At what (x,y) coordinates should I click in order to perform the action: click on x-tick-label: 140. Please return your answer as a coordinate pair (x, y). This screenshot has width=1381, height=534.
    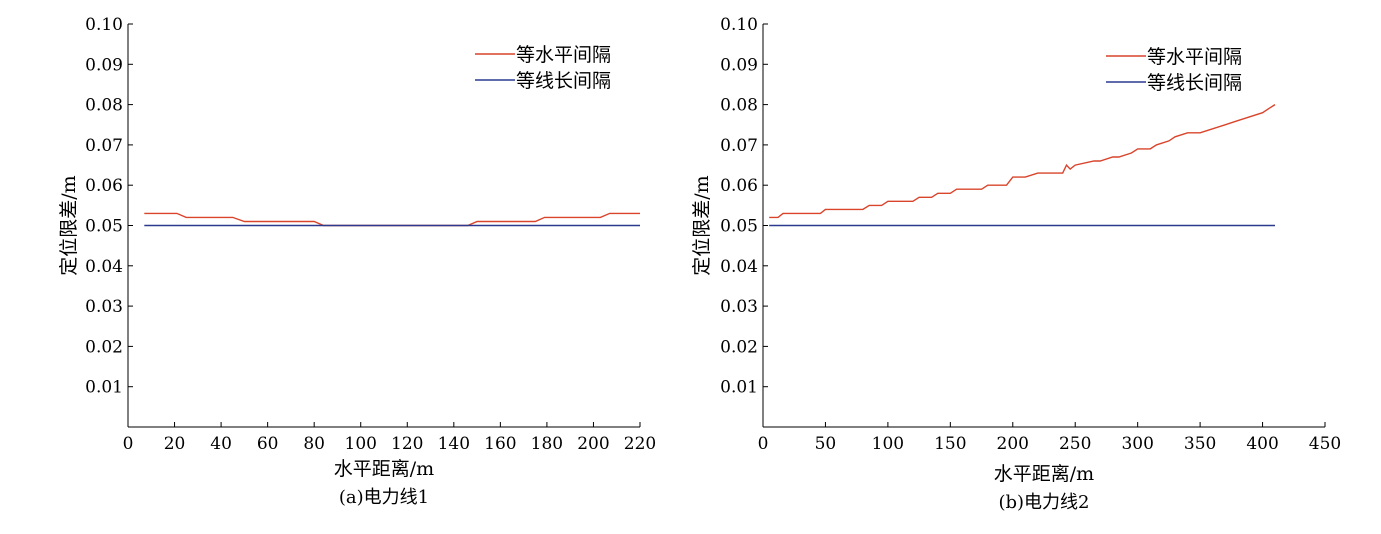
    Looking at the image, I should click on (454, 444).